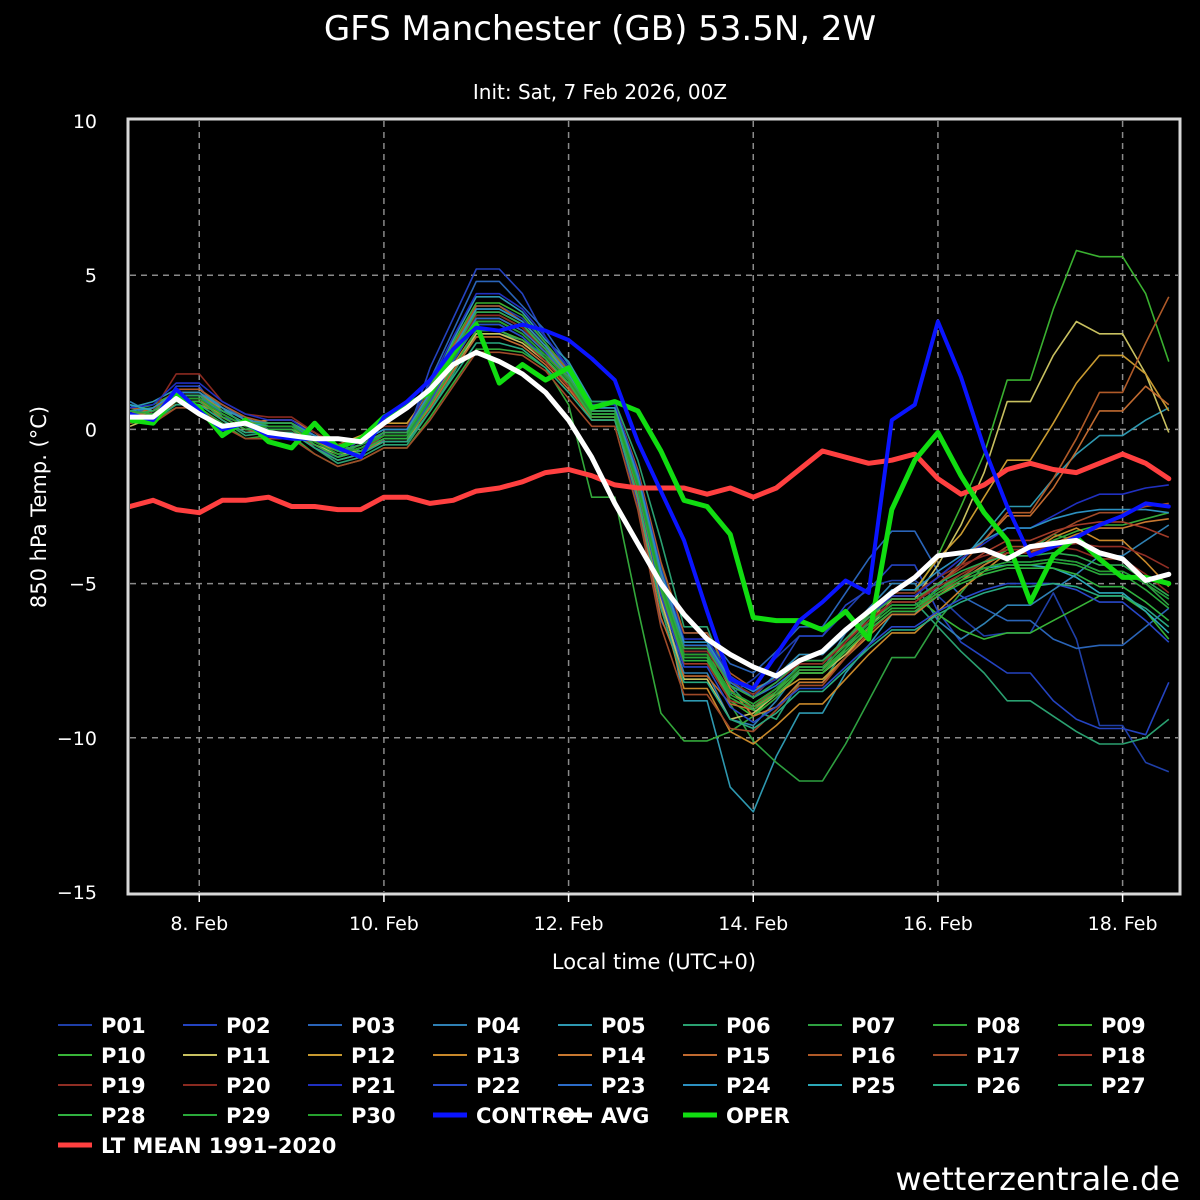  Describe the element at coordinates (938, 924) in the screenshot. I see `x-tick-label: 16. Feb` at that location.